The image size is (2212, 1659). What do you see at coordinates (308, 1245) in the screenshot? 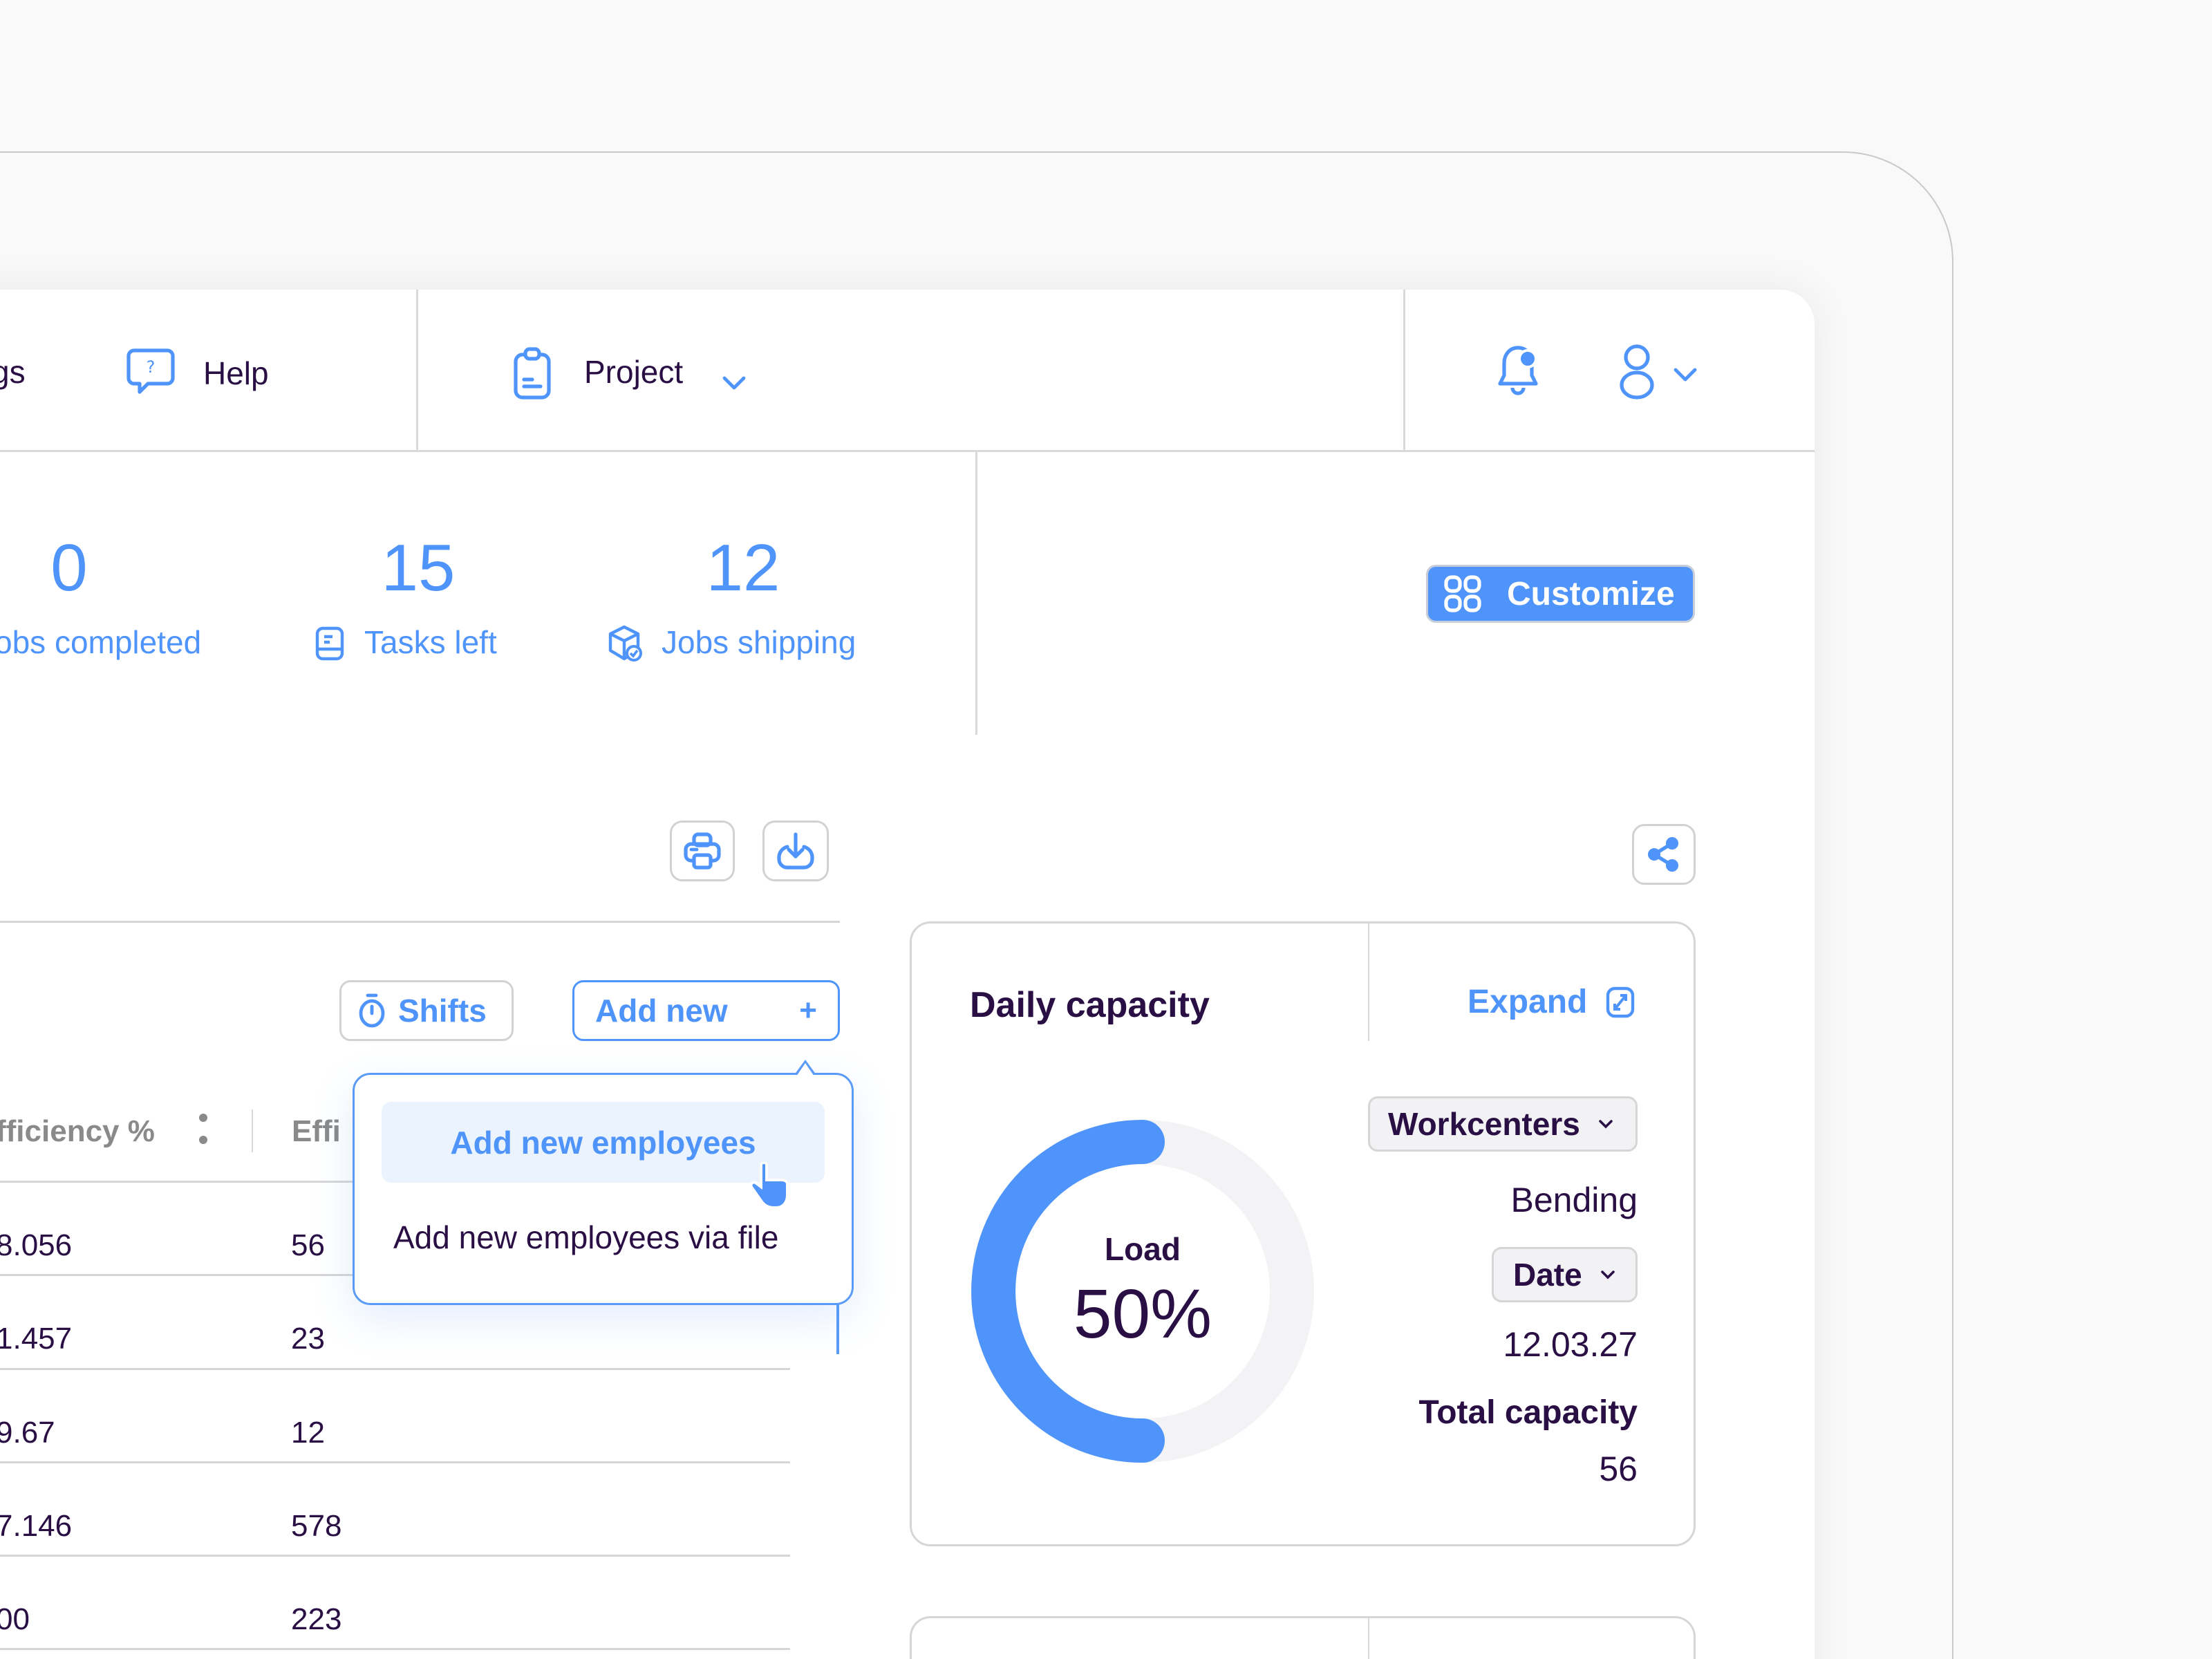
I see `table-cell: 56` at bounding box center [308, 1245].